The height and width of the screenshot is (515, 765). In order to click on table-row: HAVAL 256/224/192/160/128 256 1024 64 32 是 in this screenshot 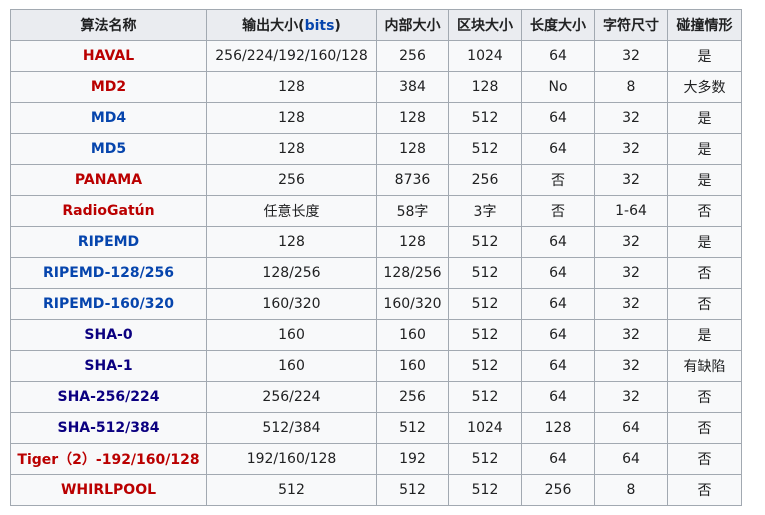, I will do `click(376, 56)`.